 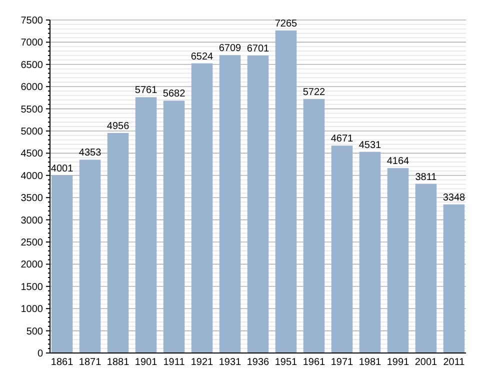 What do you see at coordinates (40, 354) in the screenshot?
I see `y-tick-label: 0` at bounding box center [40, 354].